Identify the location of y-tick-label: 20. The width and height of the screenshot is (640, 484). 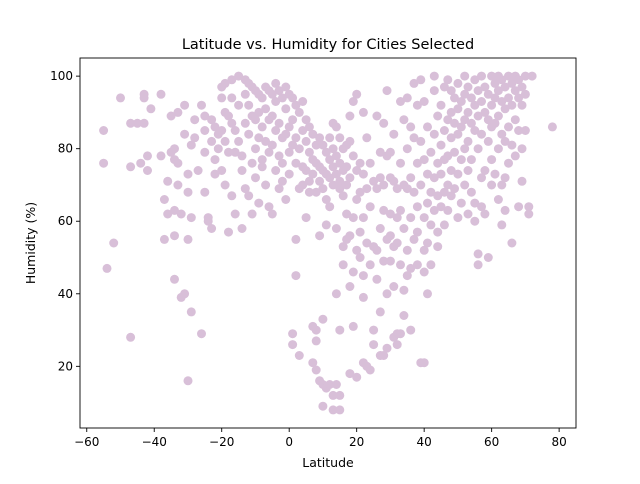
(65, 366).